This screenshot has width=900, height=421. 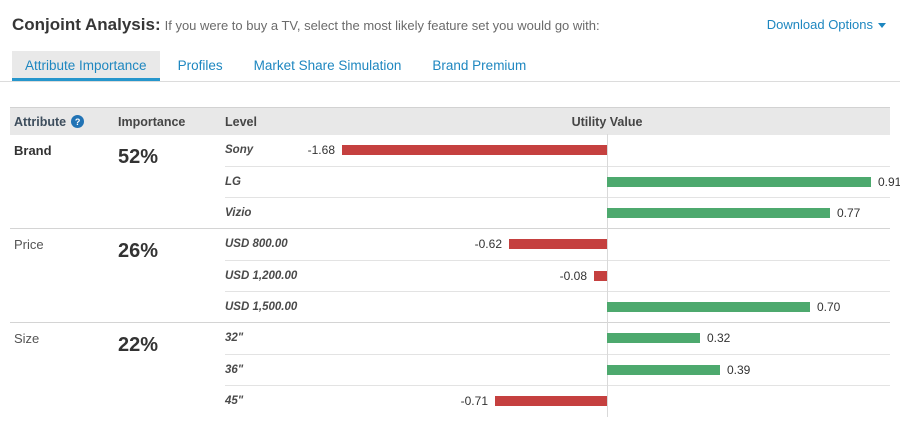 I want to click on level-row-lg: LG 0.91, so click(x=562, y=182).